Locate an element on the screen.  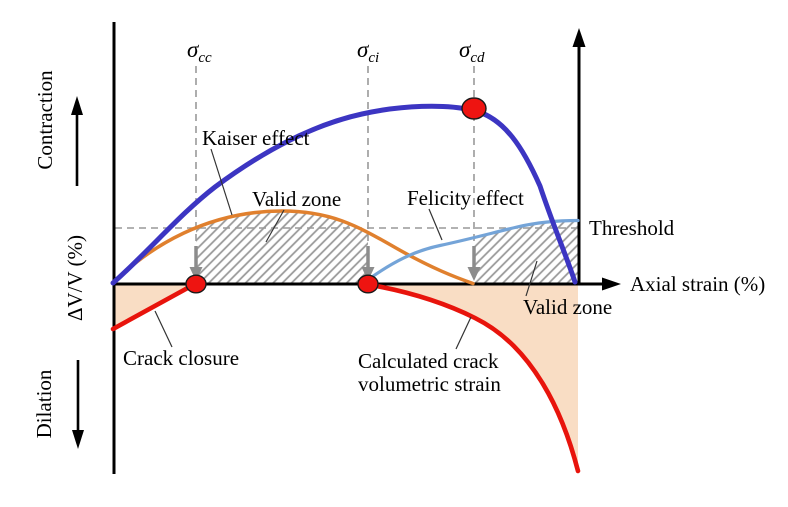
x-axis-label: Axial strain (%) is located at coordinates (697, 284).